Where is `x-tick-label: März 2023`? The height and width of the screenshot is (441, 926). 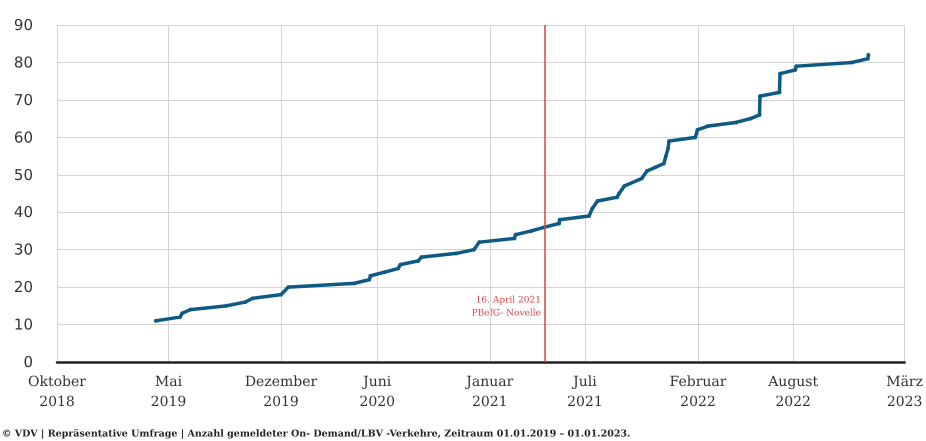 x-tick-label: März 2023 is located at coordinates (904, 392).